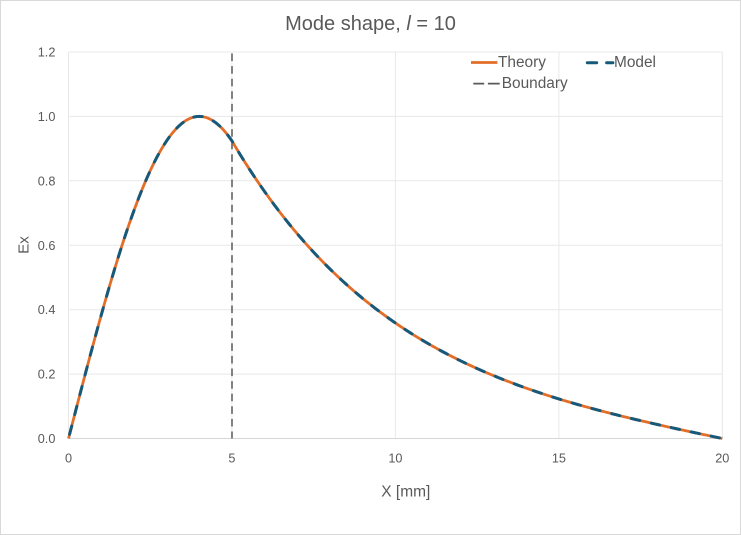  Describe the element at coordinates (559, 458) in the screenshot. I see `svg-text: 15` at that location.